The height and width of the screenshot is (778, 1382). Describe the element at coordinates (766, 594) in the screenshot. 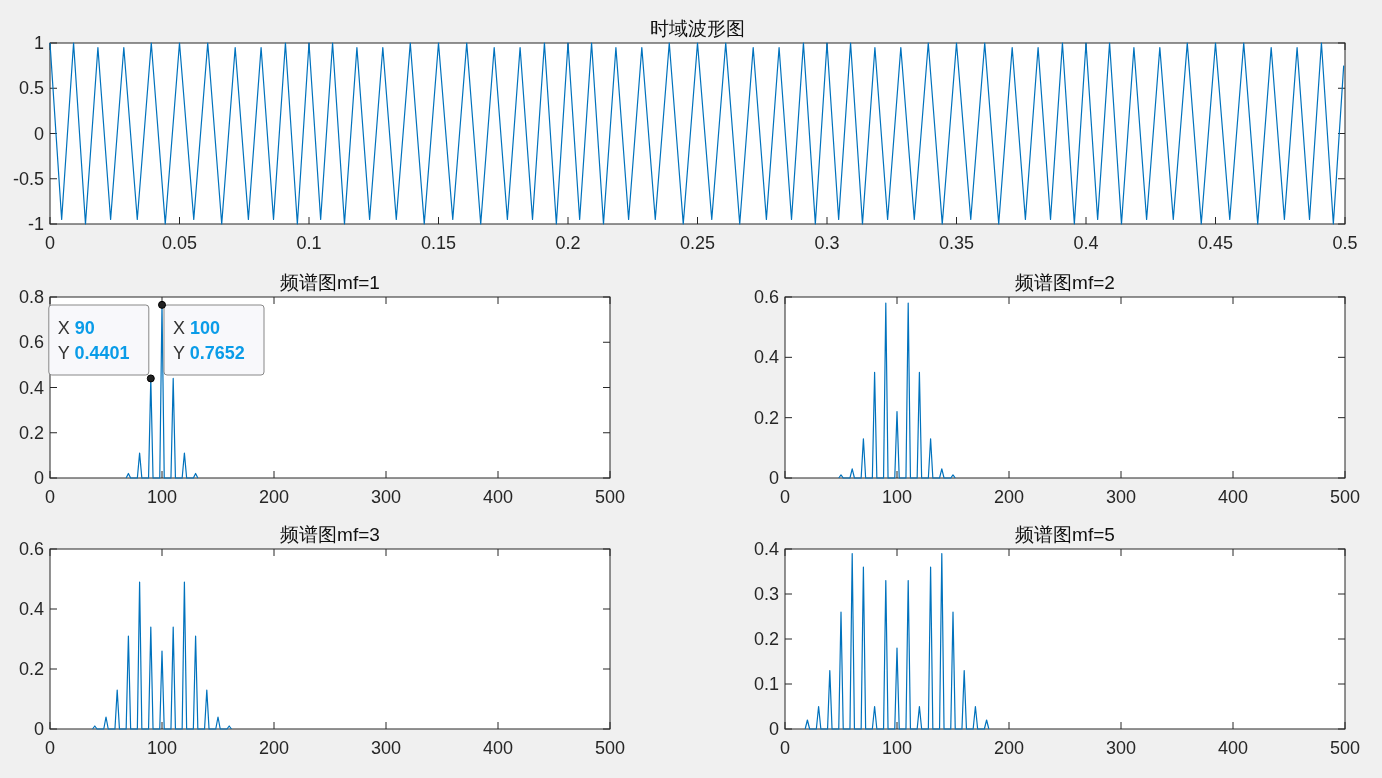

I see `y-tick-label: 0.3` at that location.